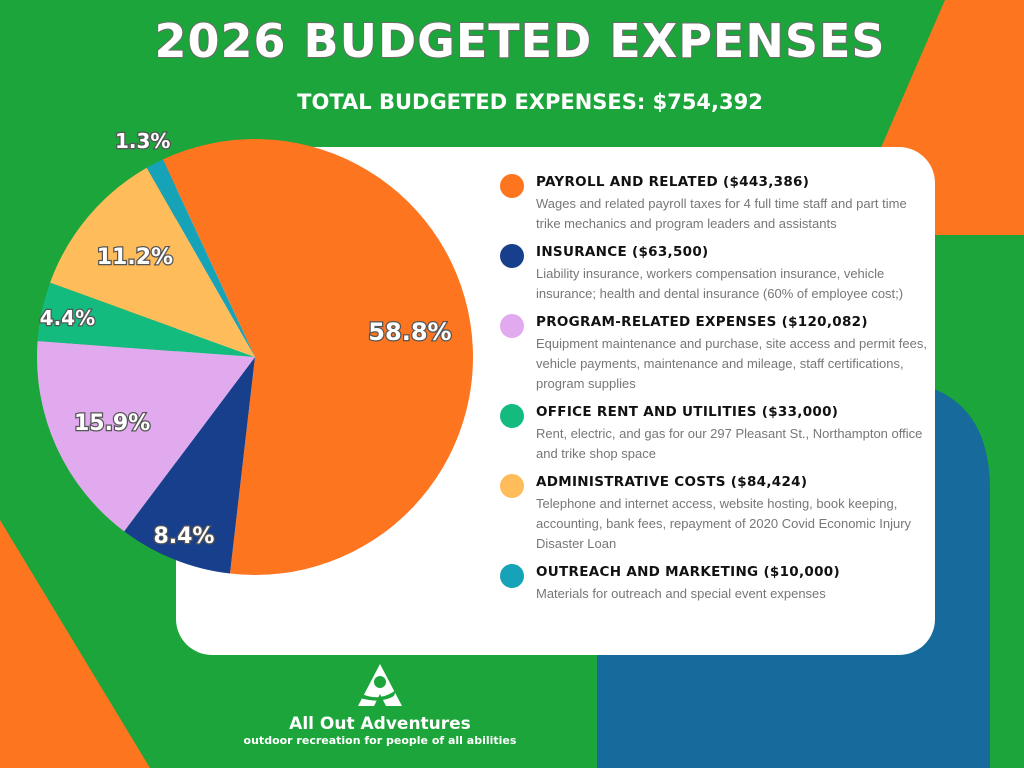 The height and width of the screenshot is (768, 1024). Describe the element at coordinates (75, 644) in the screenshot. I see `orange-shape-bottom-left` at that location.